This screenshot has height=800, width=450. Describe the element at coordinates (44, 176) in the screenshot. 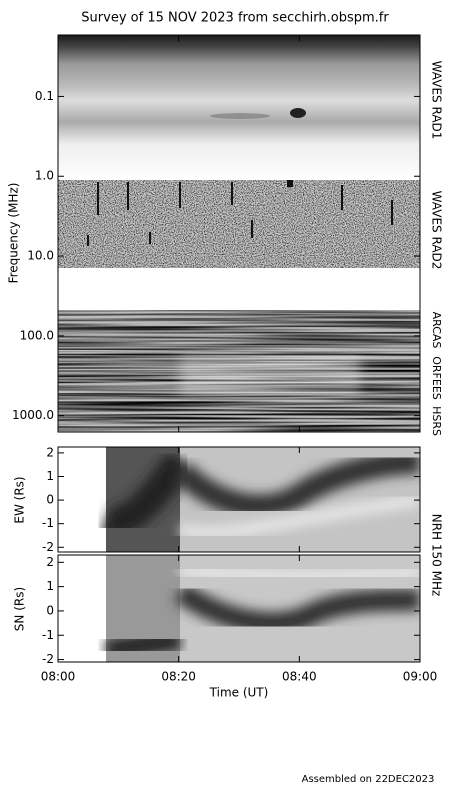

I see `y-tick-label: 1.0` at that location.